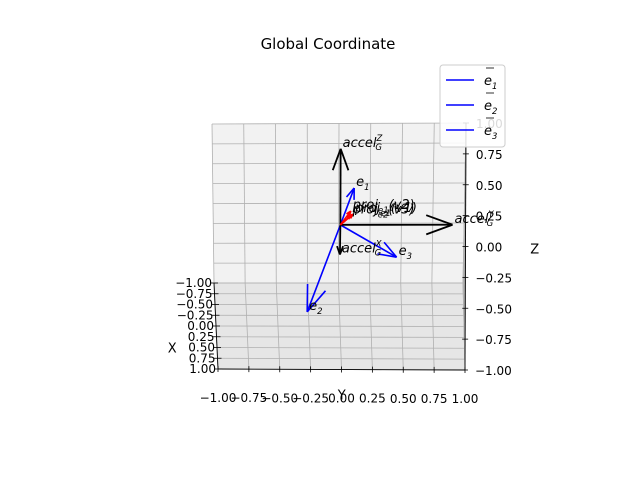 The height and width of the screenshot is (484, 640). Describe the element at coordinates (172, 348) in the screenshot. I see `x-axis-label: X` at that location.